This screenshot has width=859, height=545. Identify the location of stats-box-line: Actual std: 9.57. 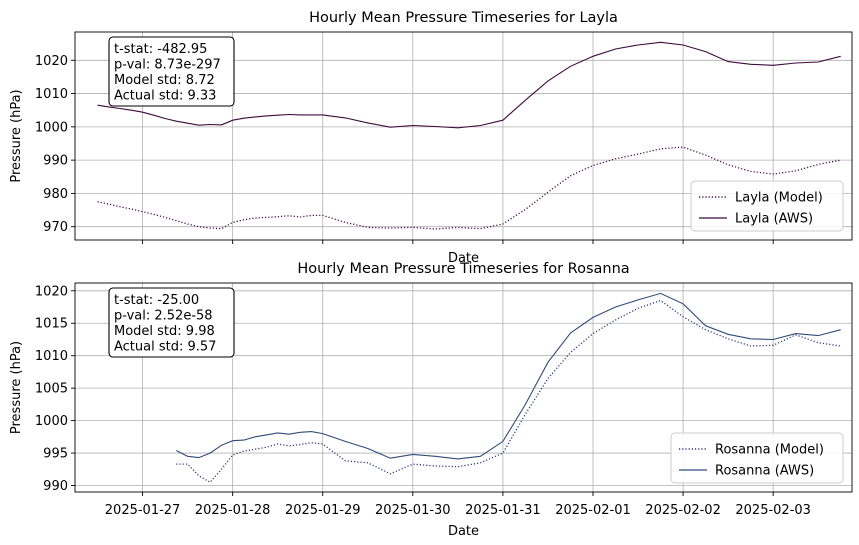
(165, 347).